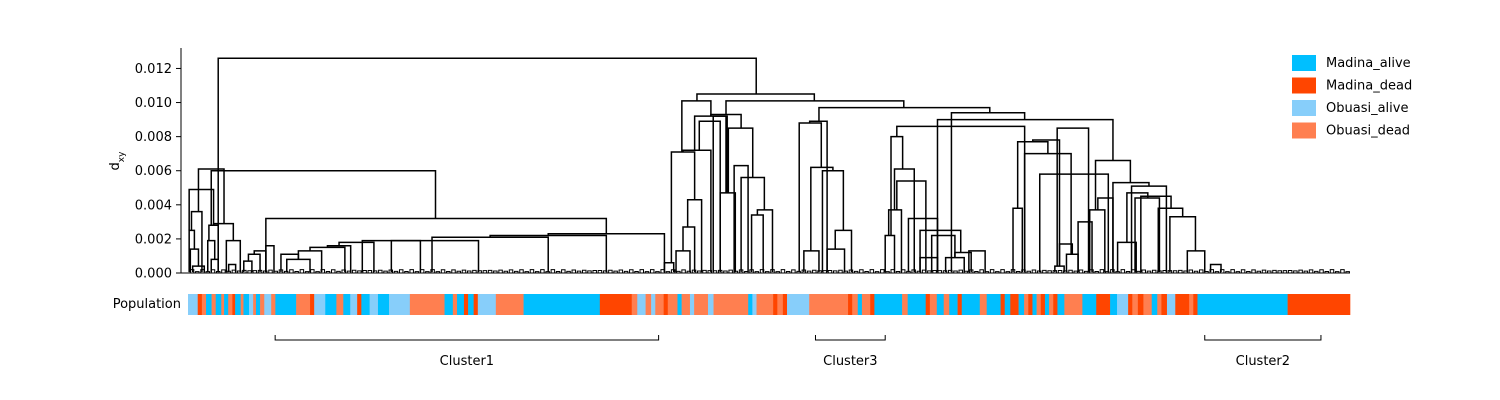 The image size is (1500, 400). I want to click on y-axis-label: dxy, so click(117, 161).